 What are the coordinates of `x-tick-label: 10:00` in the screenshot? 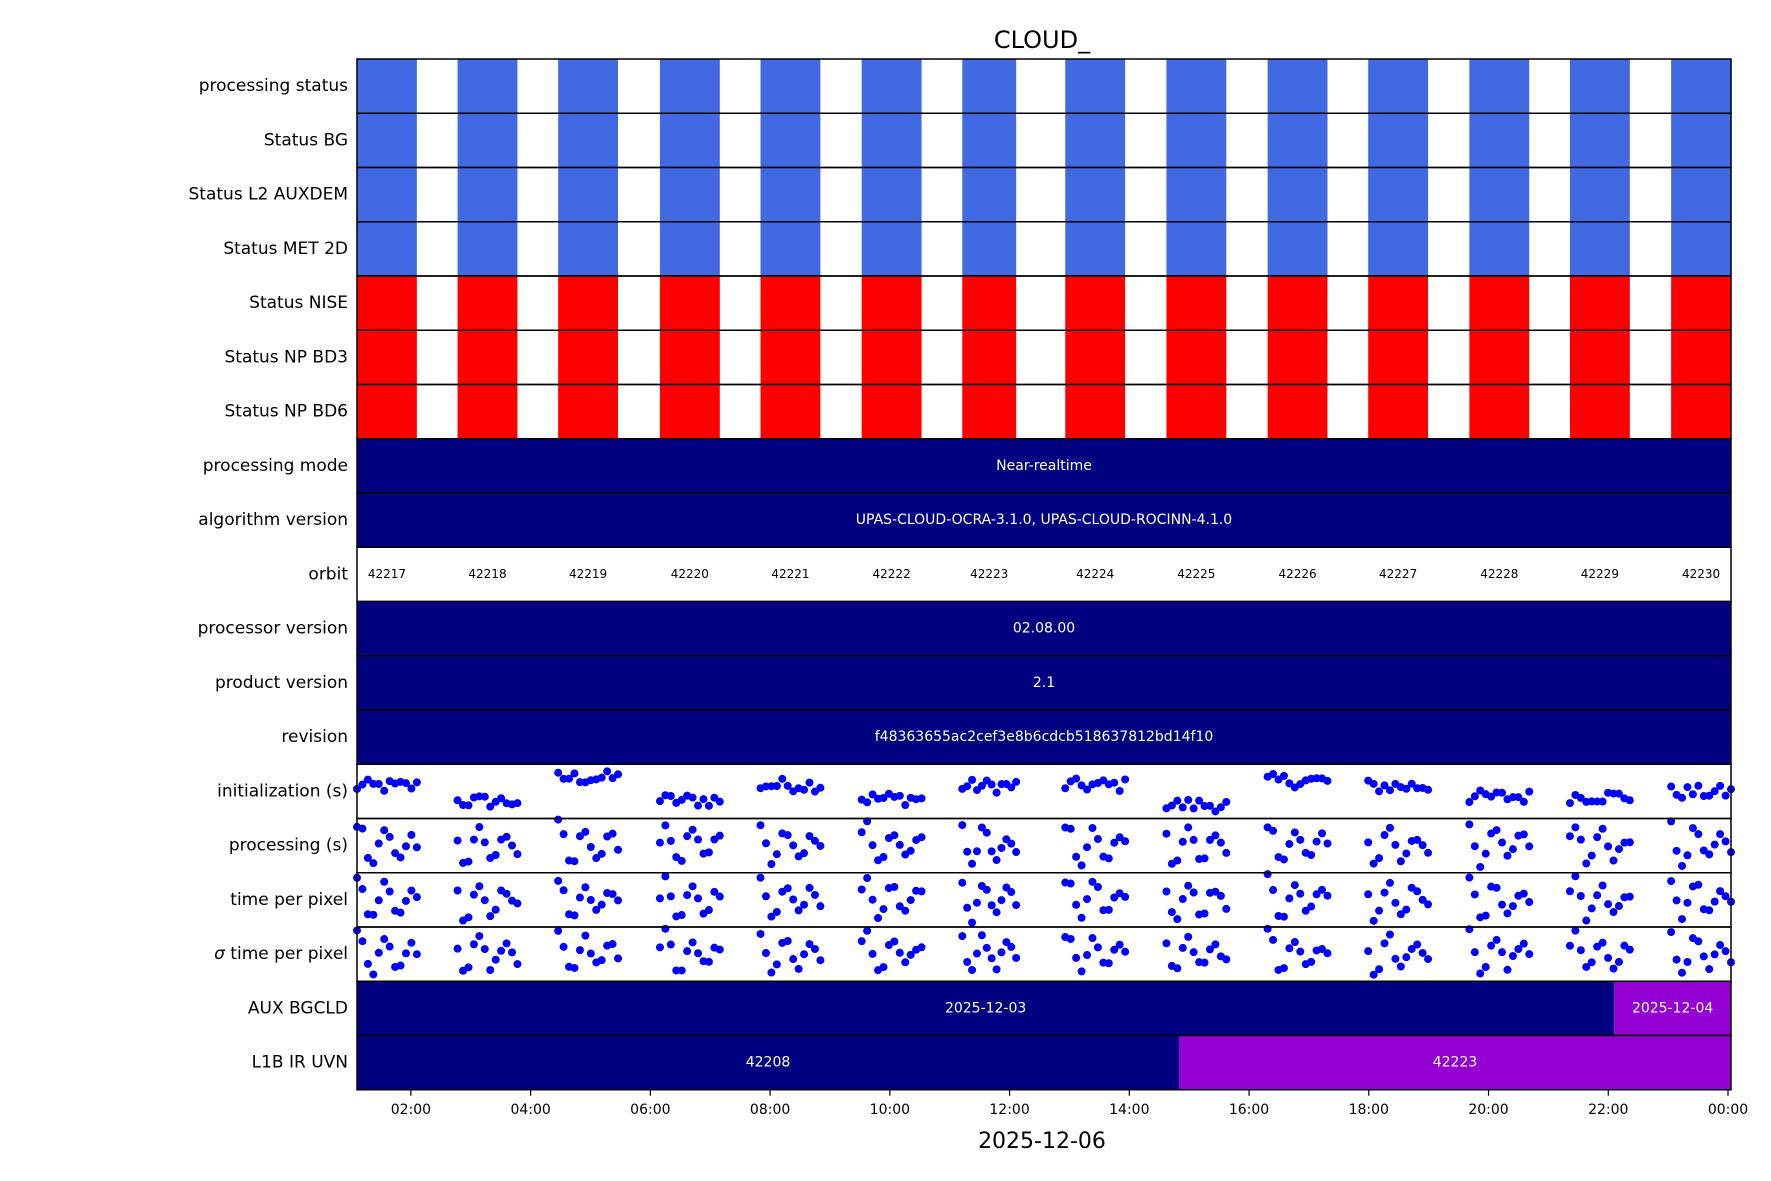 It's located at (890, 1110).